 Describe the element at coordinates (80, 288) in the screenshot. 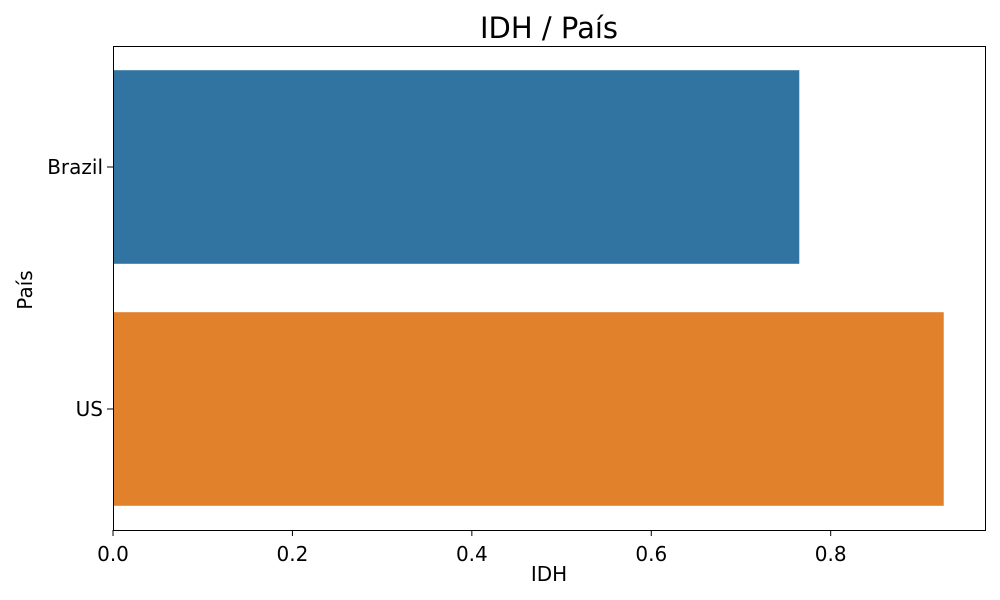

I see `y-axis: Brazil US` at that location.